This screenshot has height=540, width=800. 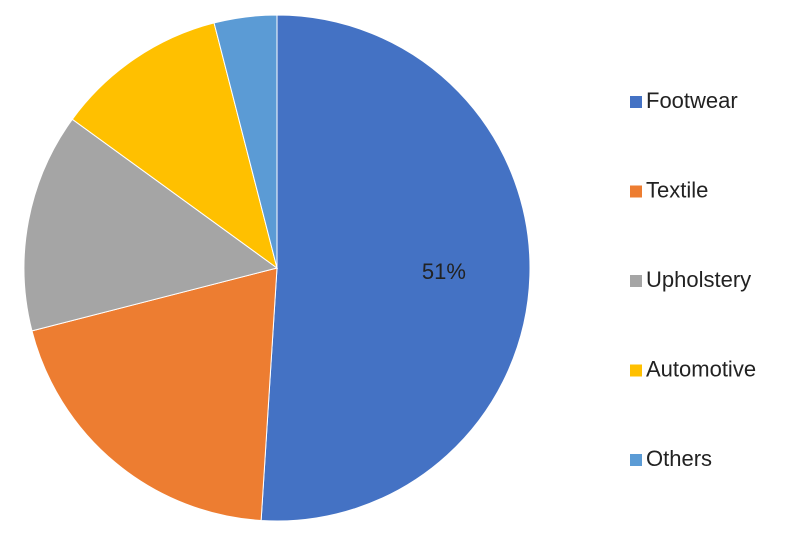 I want to click on legend-label: Textile, so click(x=677, y=189).